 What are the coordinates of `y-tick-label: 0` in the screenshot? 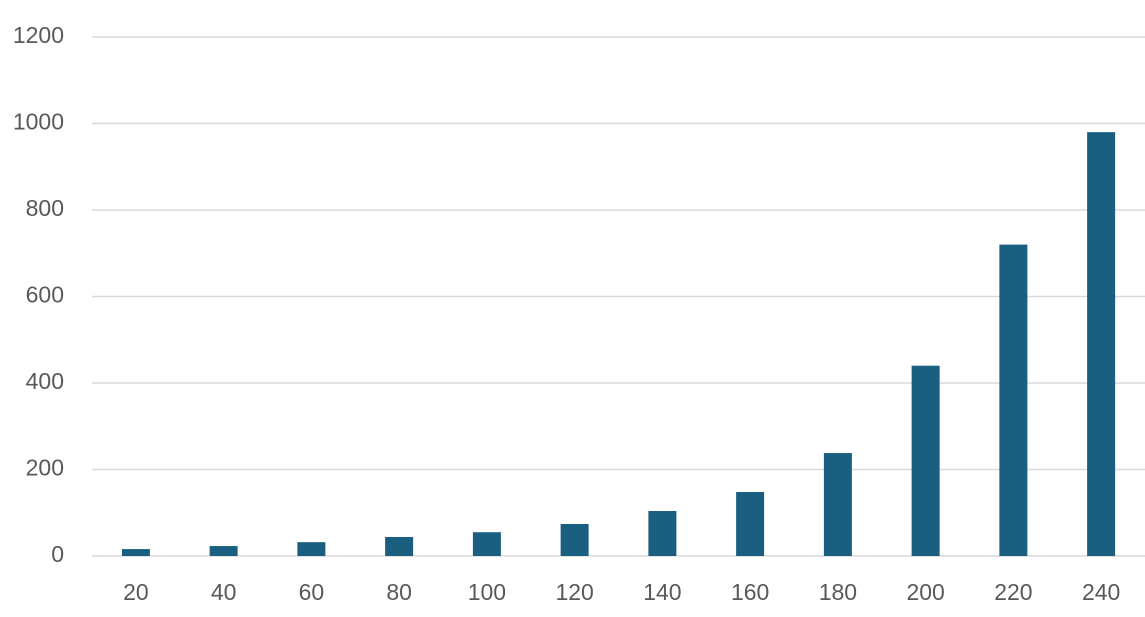 It's located at (57, 554).